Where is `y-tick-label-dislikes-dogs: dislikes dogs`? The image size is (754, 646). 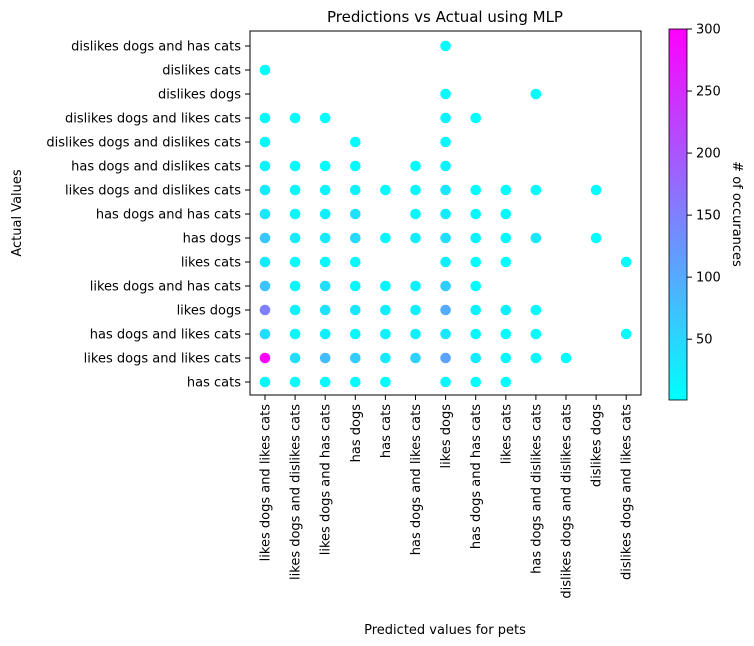 y-tick-label-dislikes-dogs: dislikes dogs is located at coordinates (199, 95).